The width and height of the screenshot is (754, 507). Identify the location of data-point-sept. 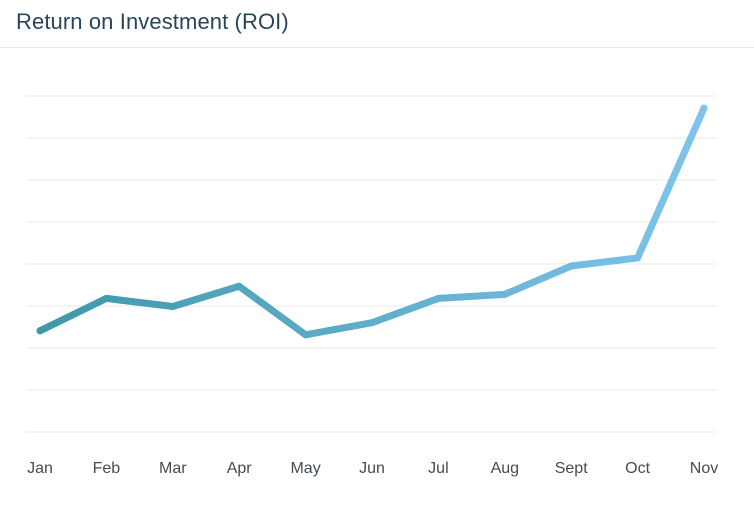
(571, 266).